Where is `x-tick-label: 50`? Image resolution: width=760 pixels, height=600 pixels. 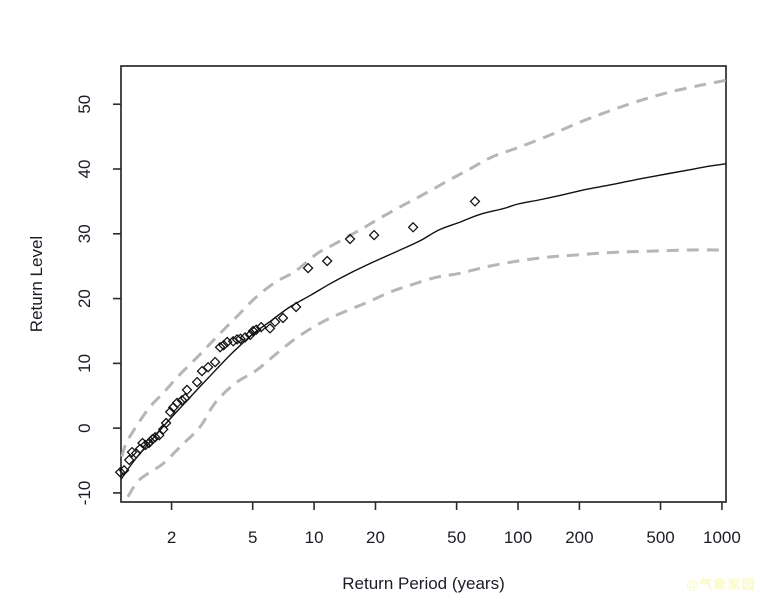 x-tick-label: 50 is located at coordinates (456, 537).